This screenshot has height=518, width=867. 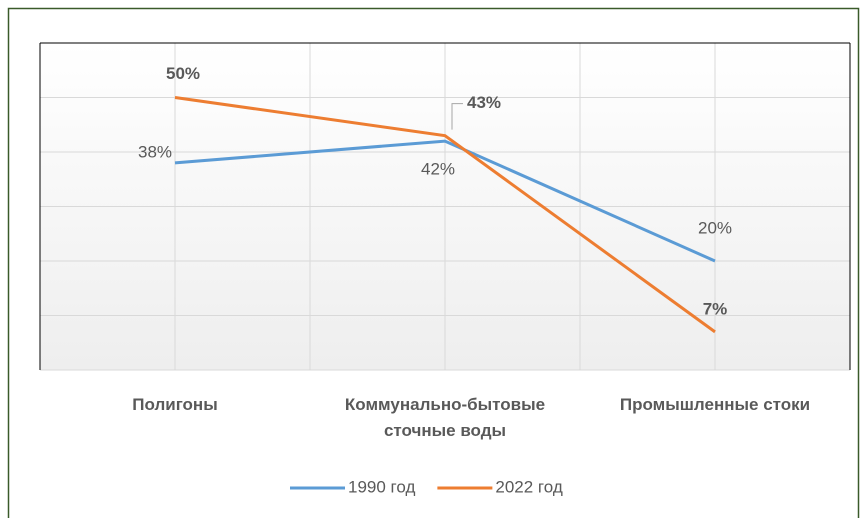 I want to click on x-tick-label: Коммунально-бытовые сточные воды, so click(x=445, y=417).